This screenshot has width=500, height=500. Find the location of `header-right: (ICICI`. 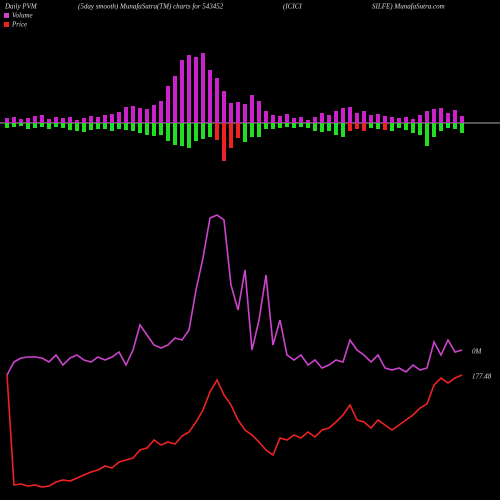

header-right: (ICICI is located at coordinates (292, 7).